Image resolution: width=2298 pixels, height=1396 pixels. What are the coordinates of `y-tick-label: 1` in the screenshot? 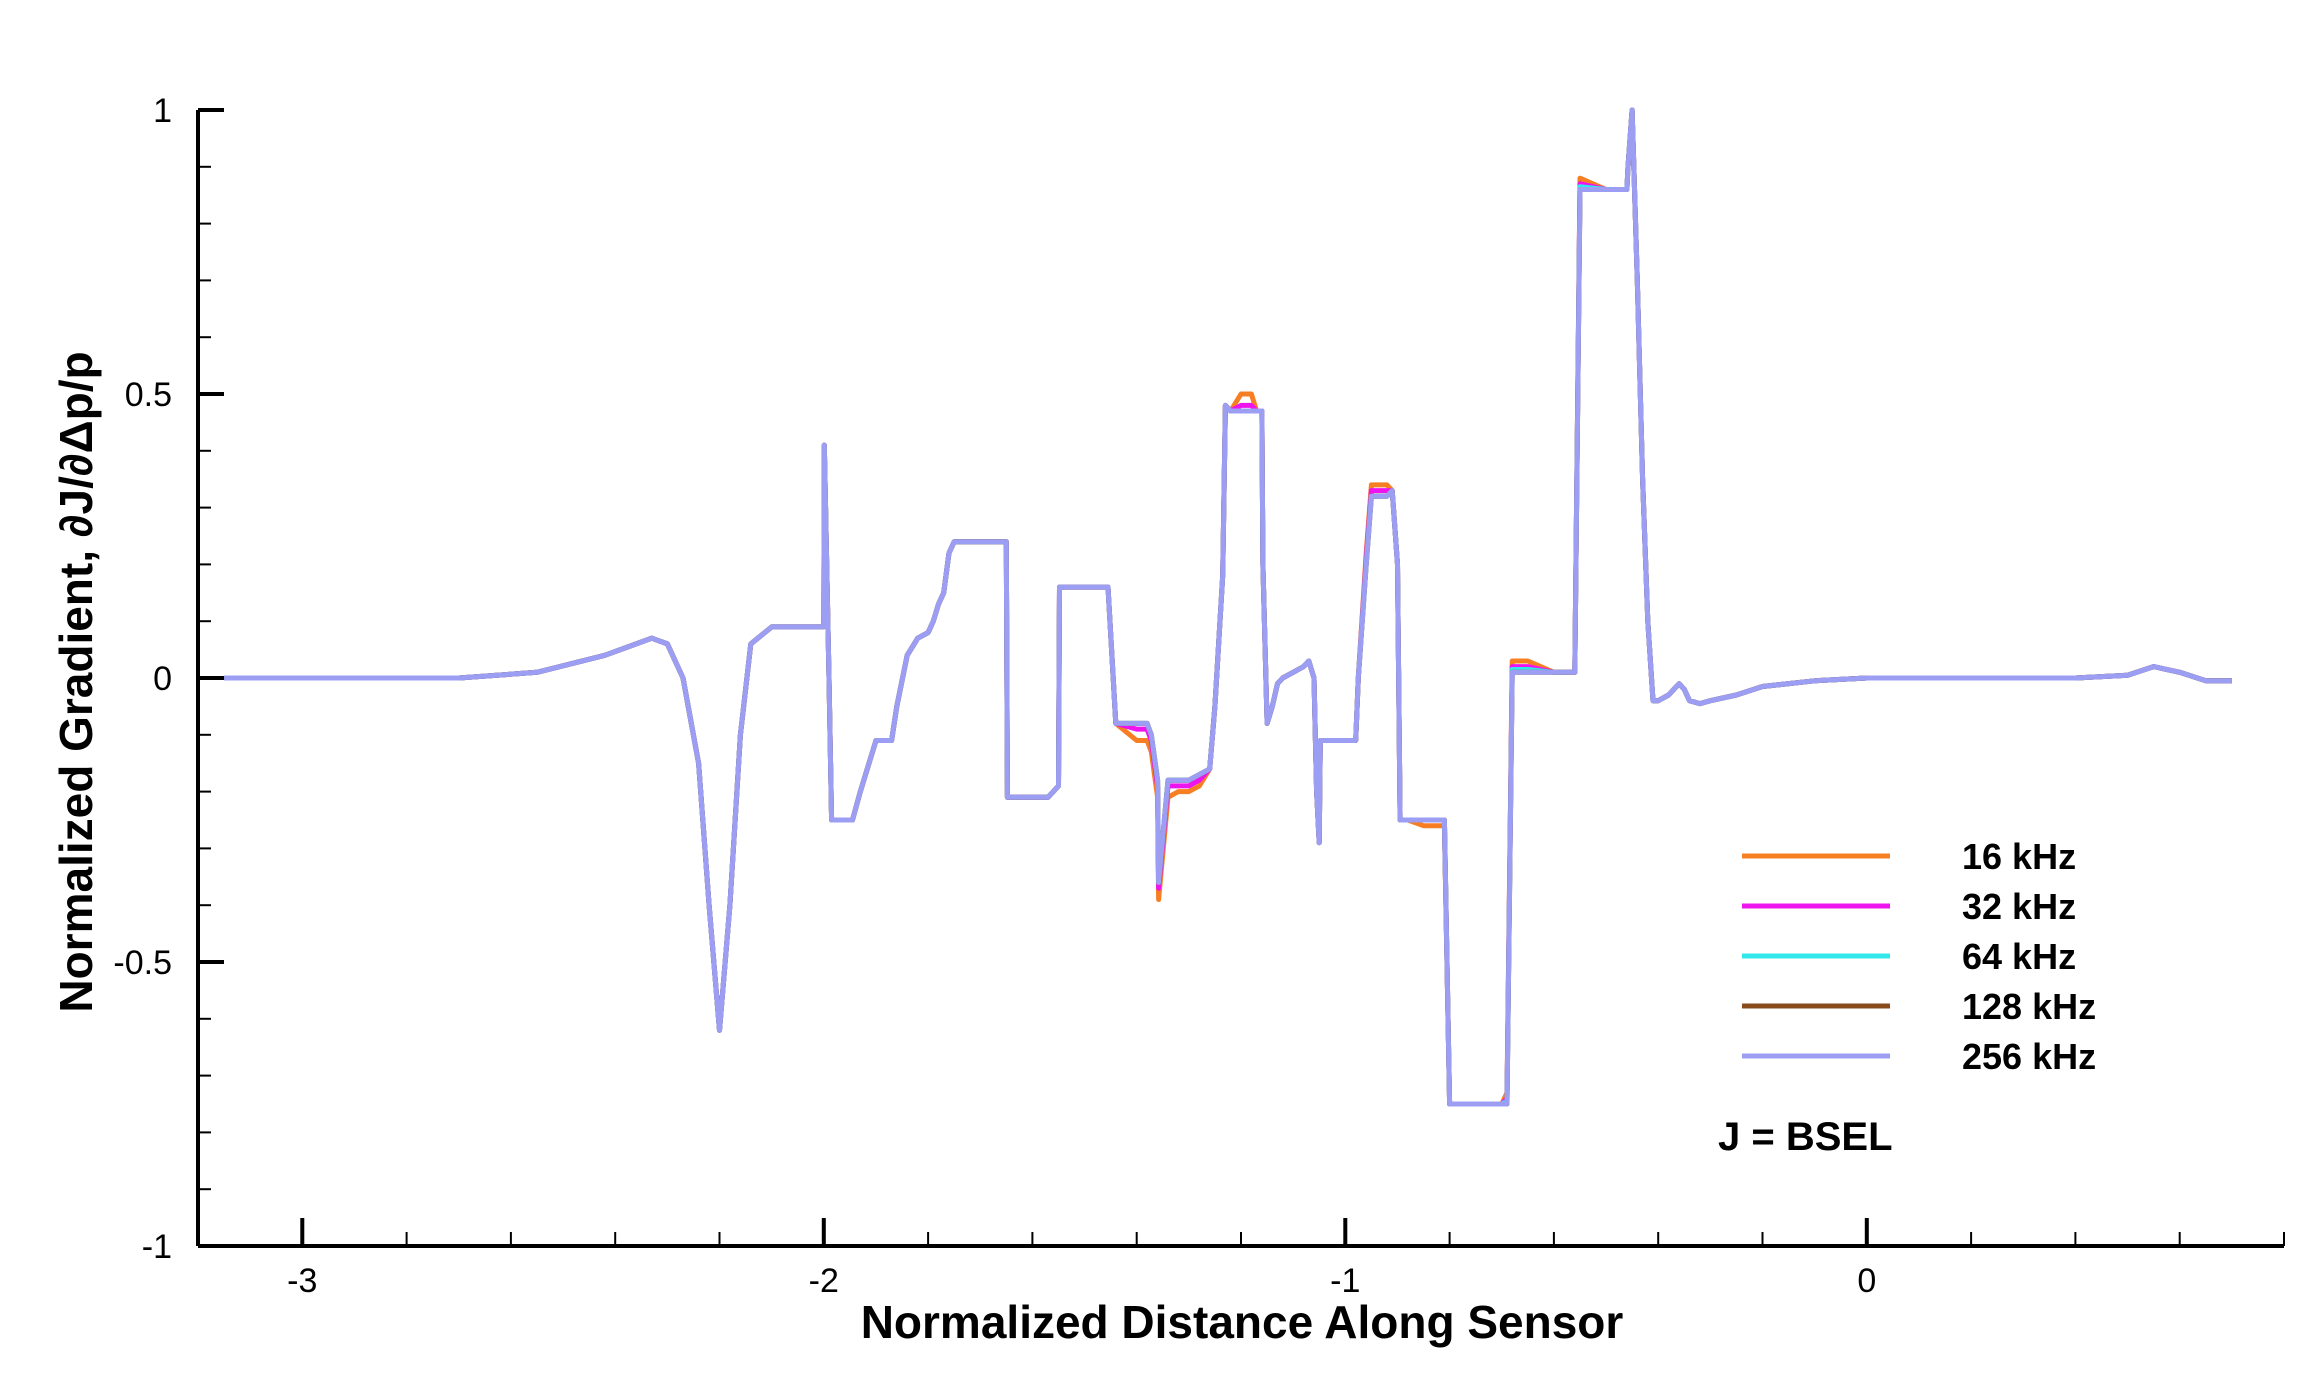 It's located at (162, 111).